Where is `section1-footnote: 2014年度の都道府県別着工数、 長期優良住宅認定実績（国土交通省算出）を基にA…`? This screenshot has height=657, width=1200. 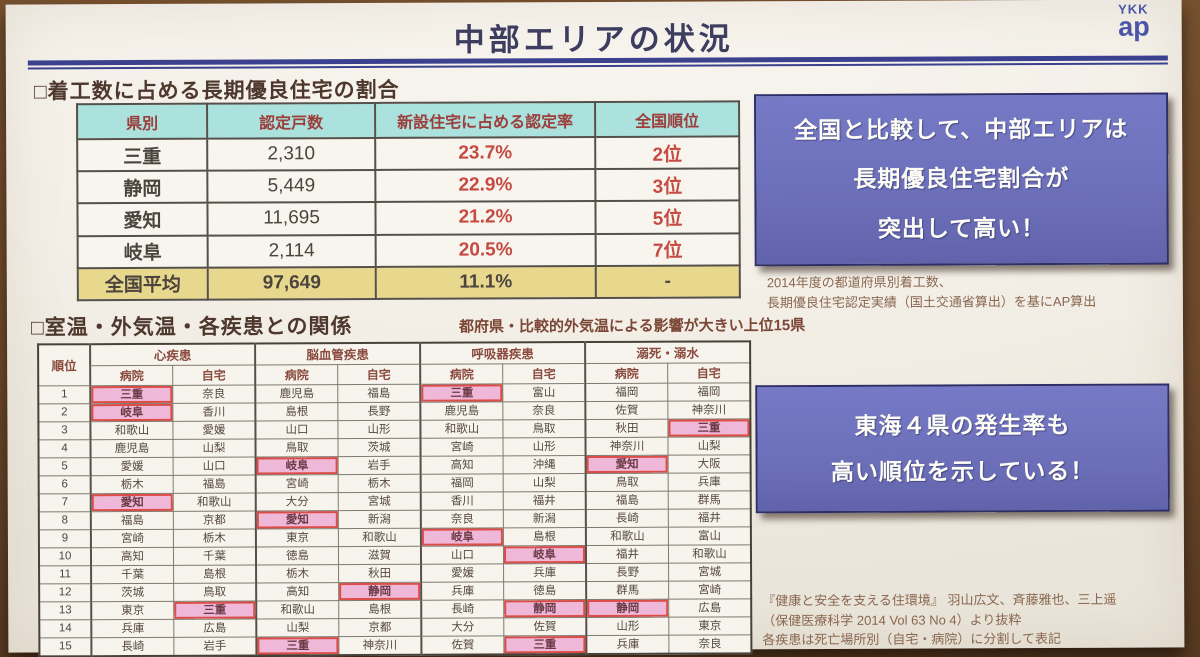 section1-footnote: 2014年度の都道府県別着工数、 長期優良住宅認定実績（国土交通省算出）を基にA… is located at coordinates (932, 292).